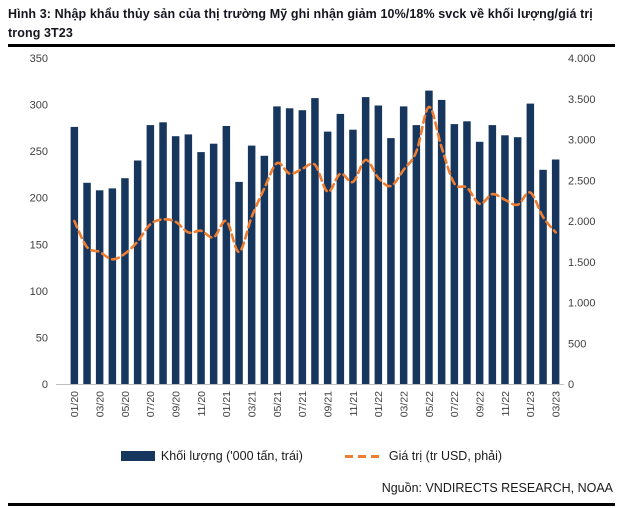 The image size is (623, 508). I want to click on y-right-tick-label: 3.000, so click(582, 141).